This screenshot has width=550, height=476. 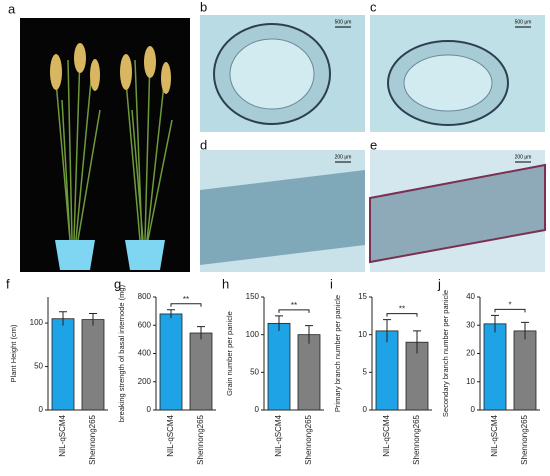 I want to click on panel-label: f, so click(x=8, y=283).